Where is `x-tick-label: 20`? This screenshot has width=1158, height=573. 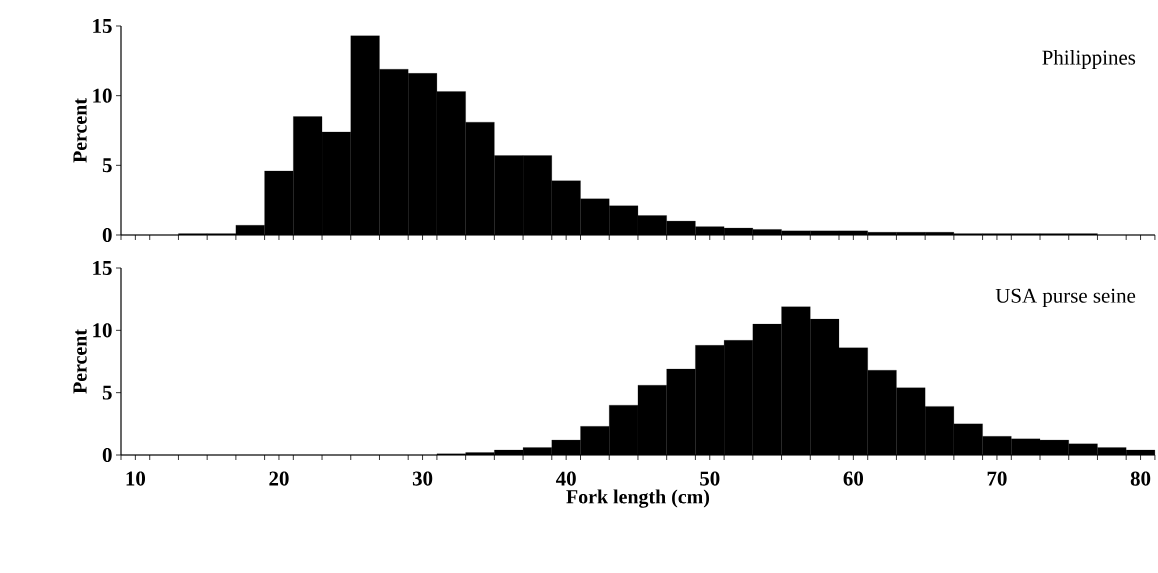
x-tick-label: 20 is located at coordinates (279, 478).